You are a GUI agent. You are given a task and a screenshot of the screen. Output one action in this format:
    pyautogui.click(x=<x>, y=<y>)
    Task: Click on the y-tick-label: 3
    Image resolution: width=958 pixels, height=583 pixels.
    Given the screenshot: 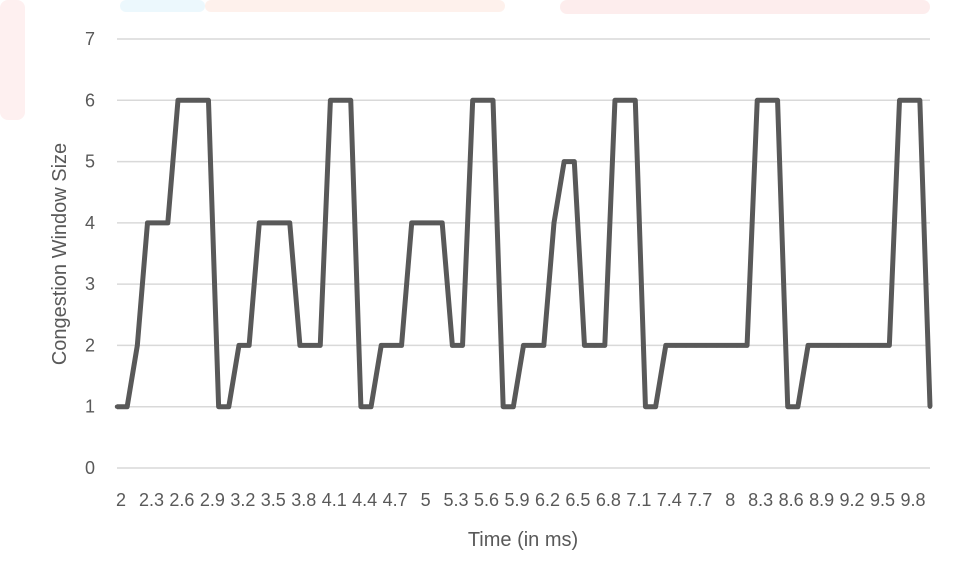 What is the action you would take?
    pyautogui.click(x=90, y=284)
    